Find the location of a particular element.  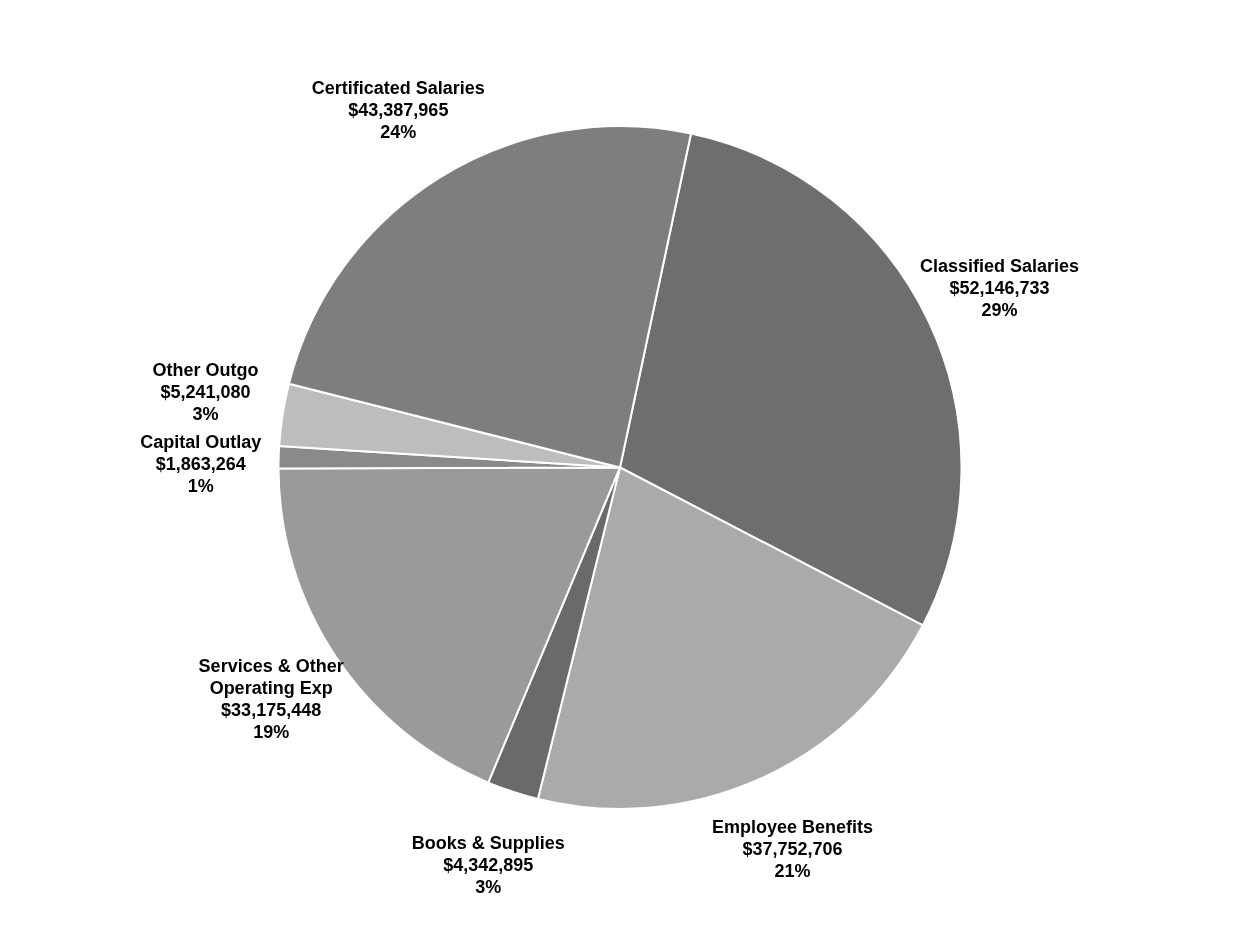

slice-label: Classified Salaries is located at coordinates (999, 265).